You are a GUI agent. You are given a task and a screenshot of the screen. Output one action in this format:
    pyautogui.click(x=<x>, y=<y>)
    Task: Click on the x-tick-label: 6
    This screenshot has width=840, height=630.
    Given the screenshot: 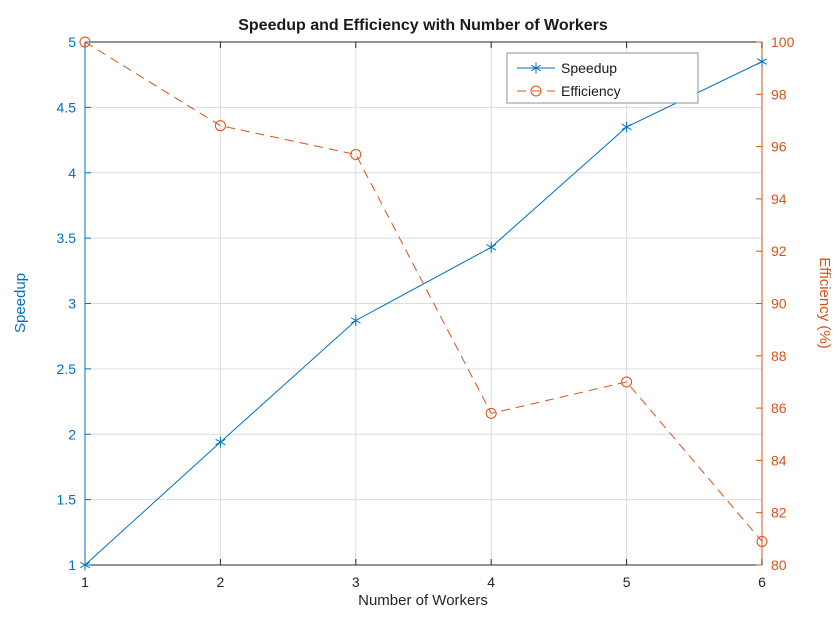 What is the action you would take?
    pyautogui.click(x=762, y=582)
    